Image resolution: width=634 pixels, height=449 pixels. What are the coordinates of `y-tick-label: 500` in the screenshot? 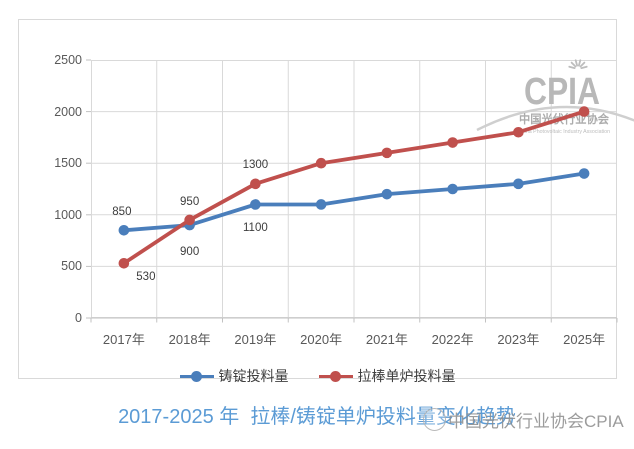 It's located at (71, 266).